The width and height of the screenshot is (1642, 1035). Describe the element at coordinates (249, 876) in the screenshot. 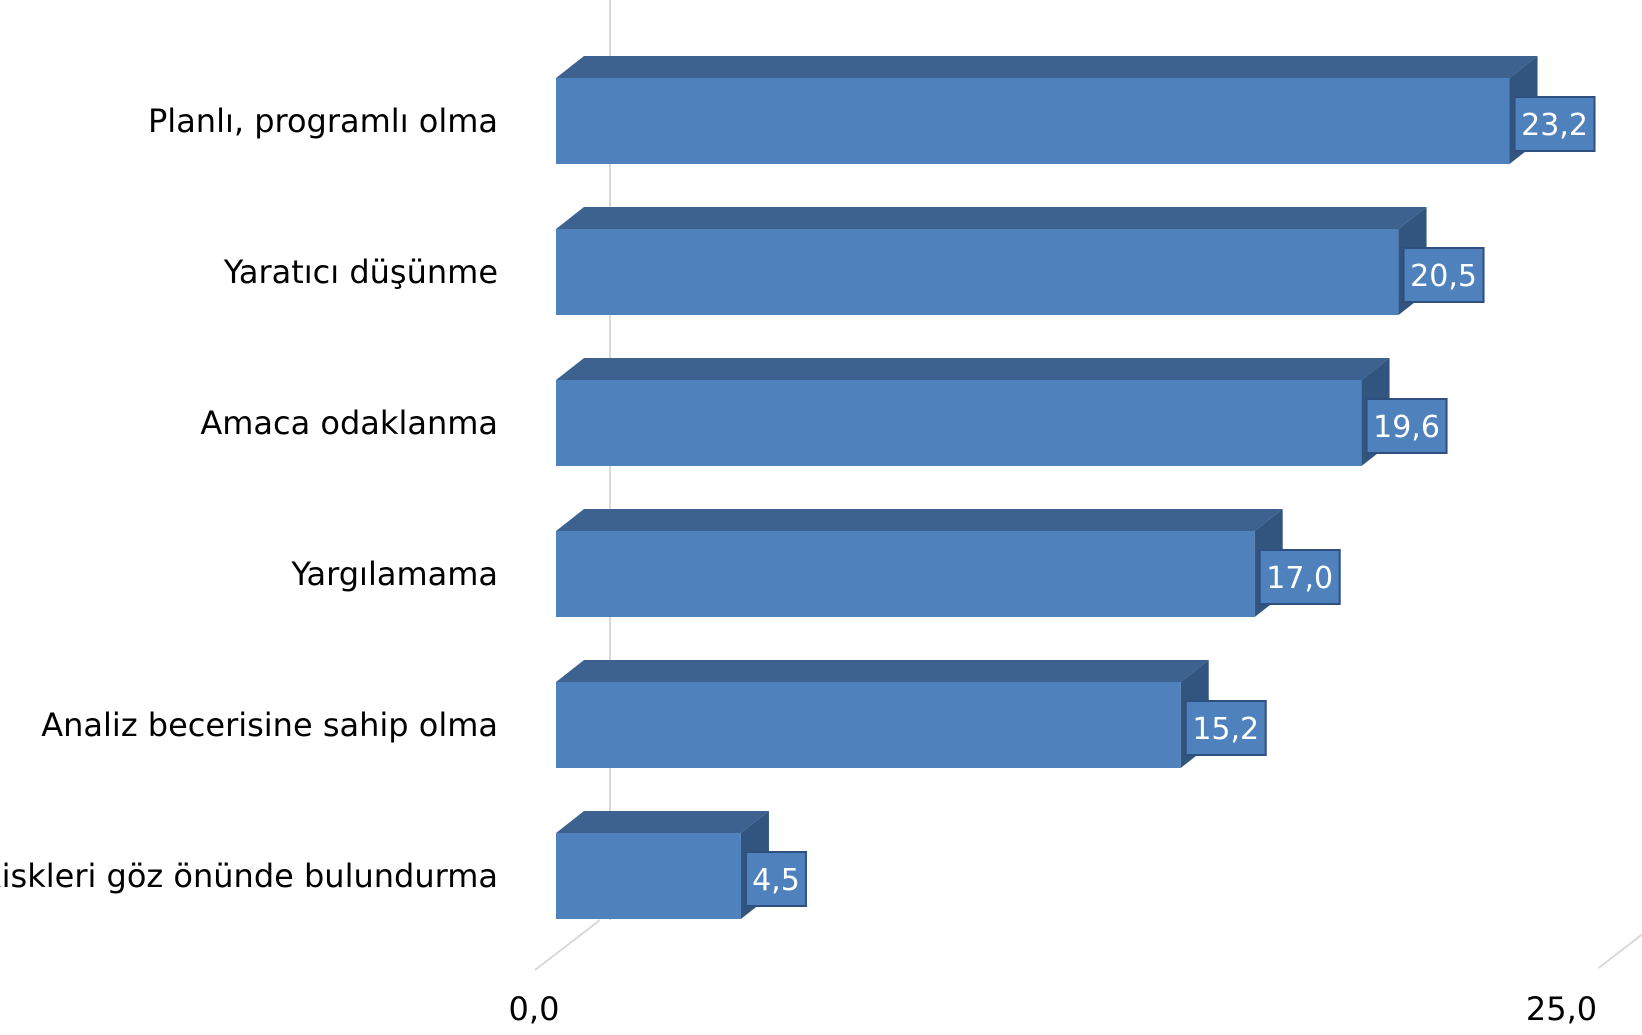

I see `category-label: Riskleri göz önünde bulundurma` at that location.